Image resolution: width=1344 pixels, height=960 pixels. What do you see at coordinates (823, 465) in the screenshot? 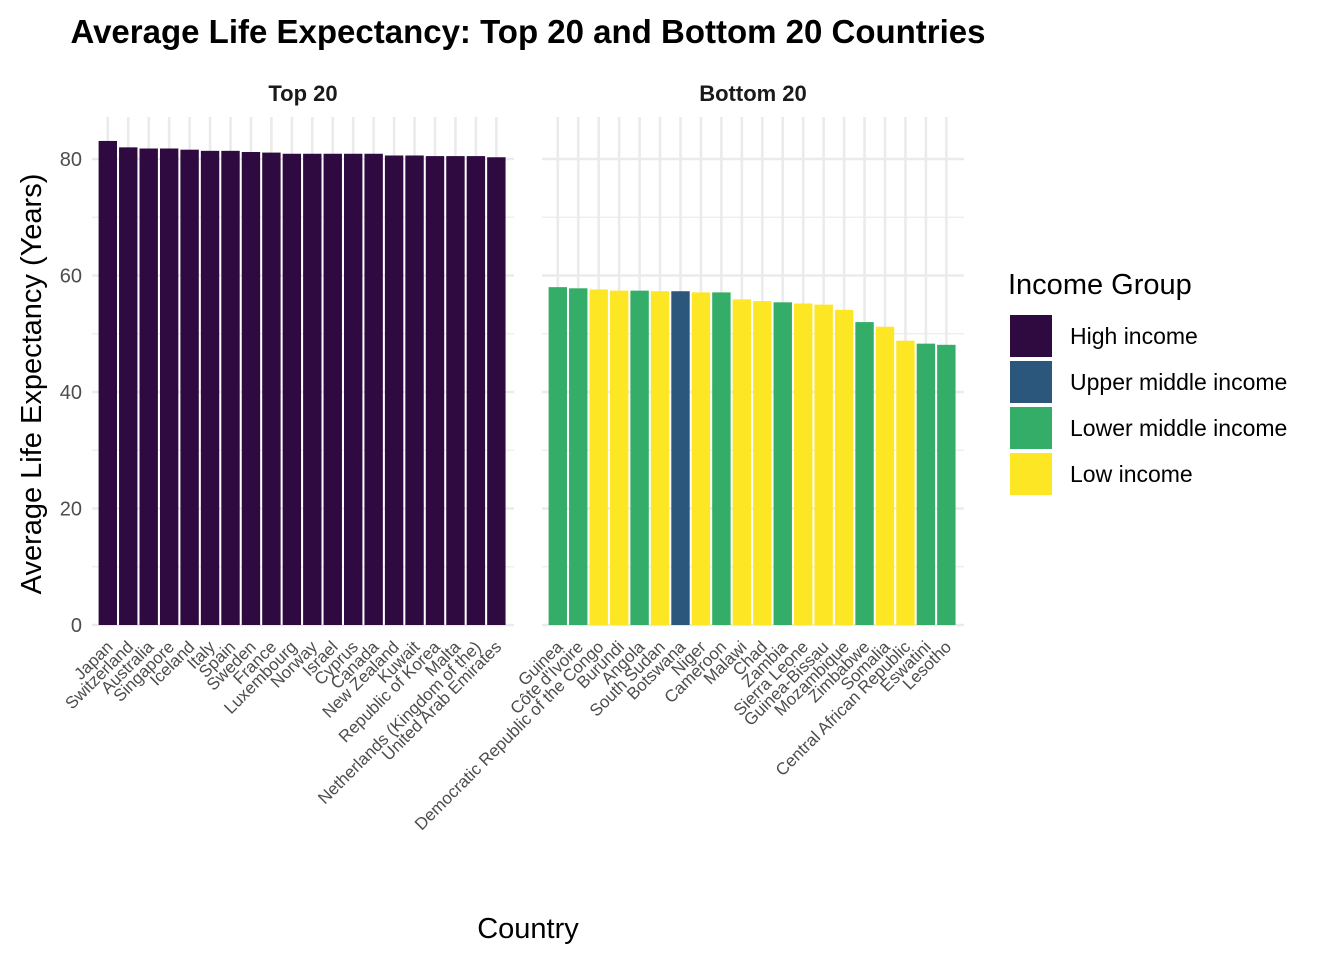
I see `bar-guinea-bissau` at bounding box center [823, 465].